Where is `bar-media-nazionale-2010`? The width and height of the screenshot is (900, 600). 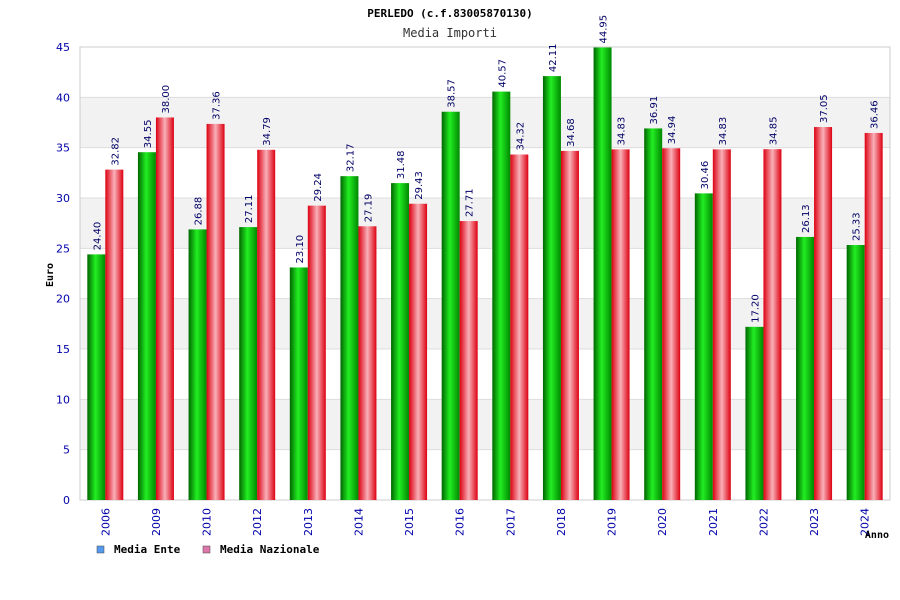 bar-media-nazionale-2010 is located at coordinates (215, 311).